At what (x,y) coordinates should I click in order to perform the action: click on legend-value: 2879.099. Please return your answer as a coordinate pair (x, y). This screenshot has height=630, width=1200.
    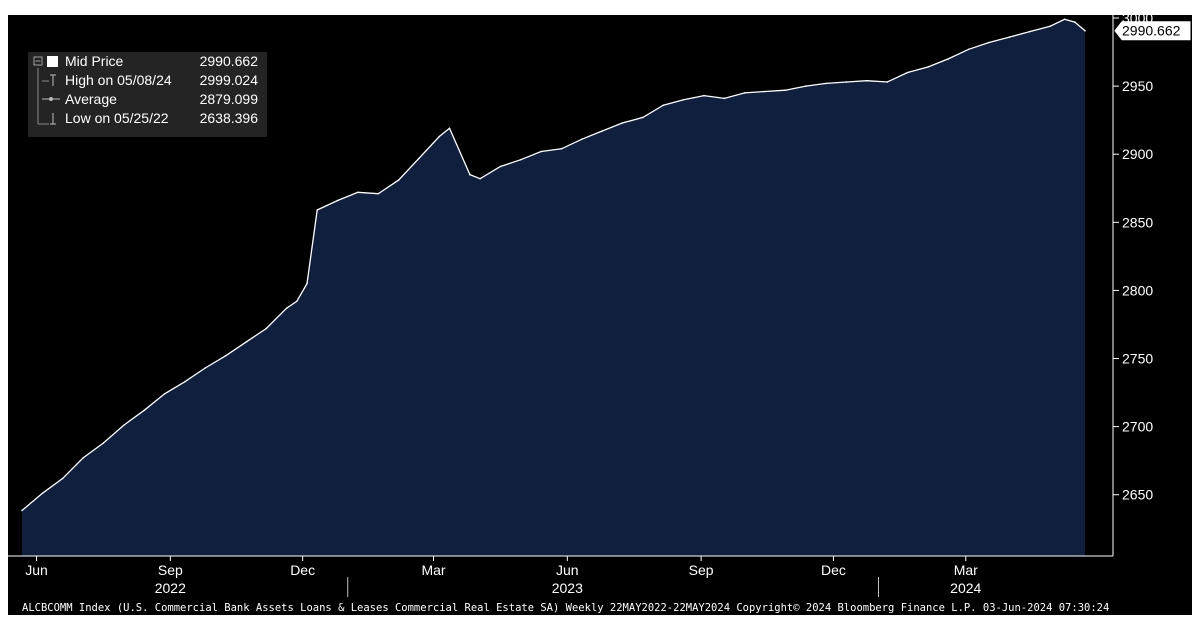
    Looking at the image, I should click on (229, 99).